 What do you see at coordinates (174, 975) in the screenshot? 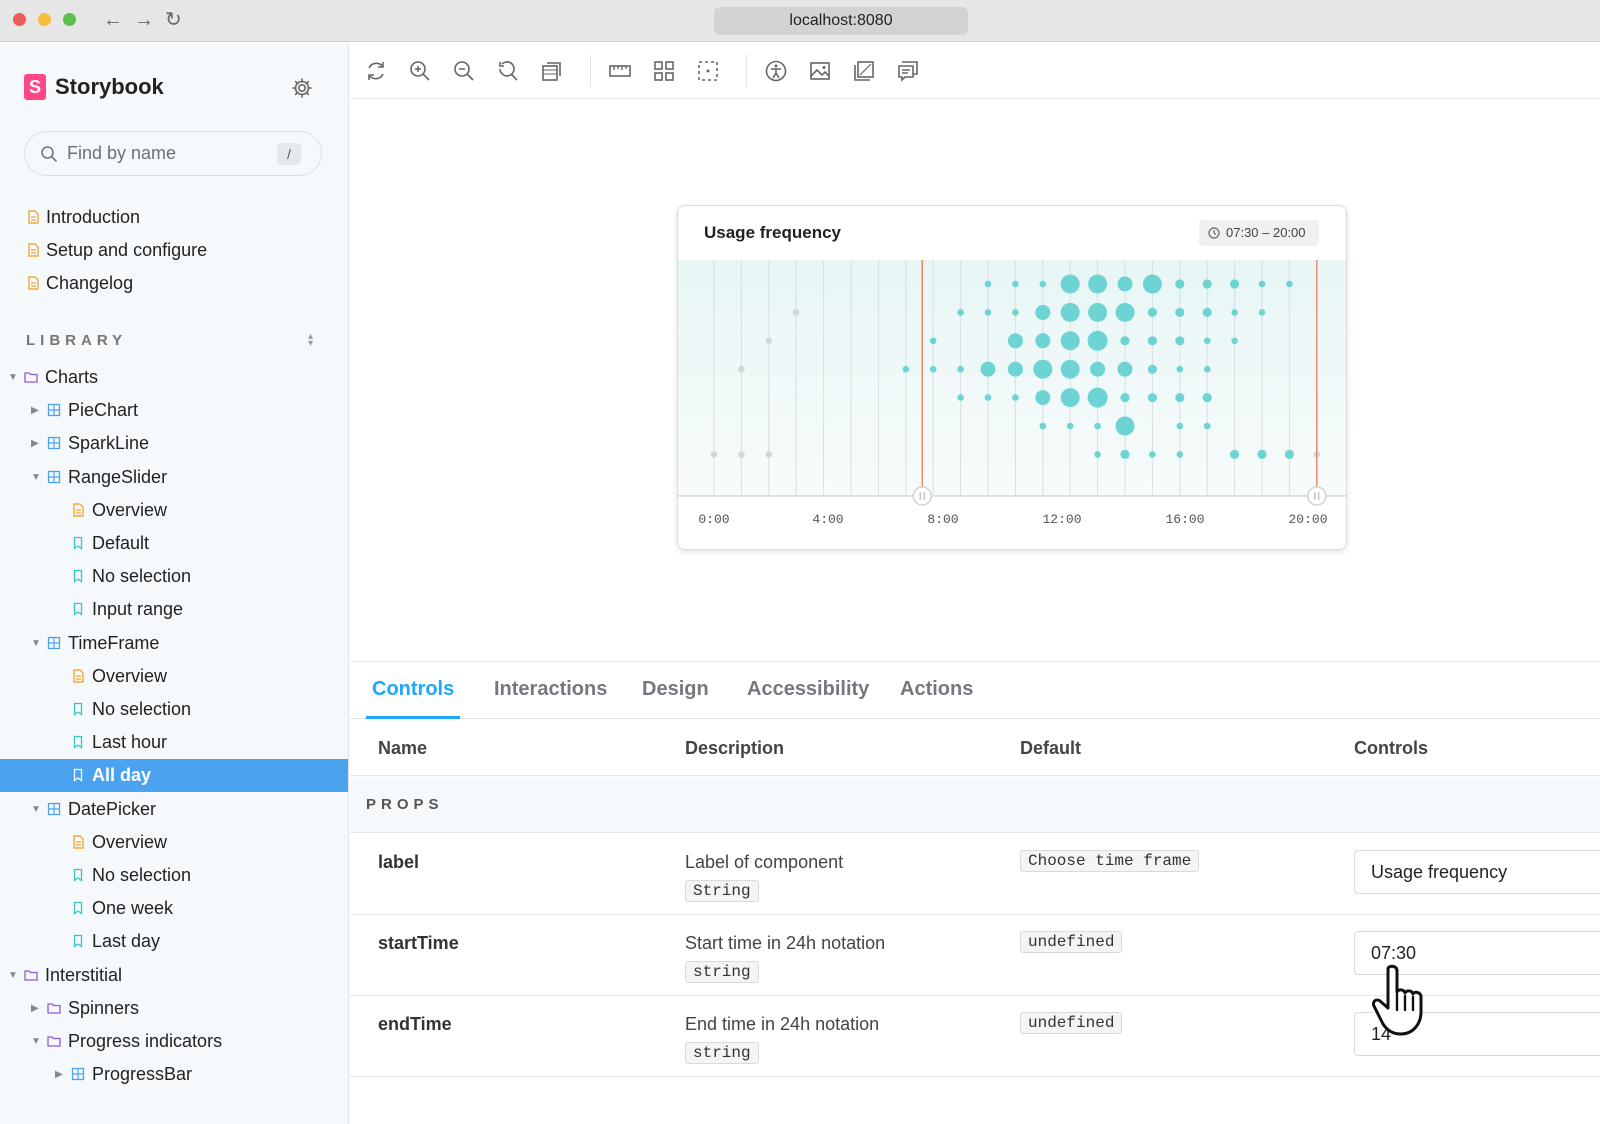
I see `tree-item-folder: ▼ Interstitial` at bounding box center [174, 975].